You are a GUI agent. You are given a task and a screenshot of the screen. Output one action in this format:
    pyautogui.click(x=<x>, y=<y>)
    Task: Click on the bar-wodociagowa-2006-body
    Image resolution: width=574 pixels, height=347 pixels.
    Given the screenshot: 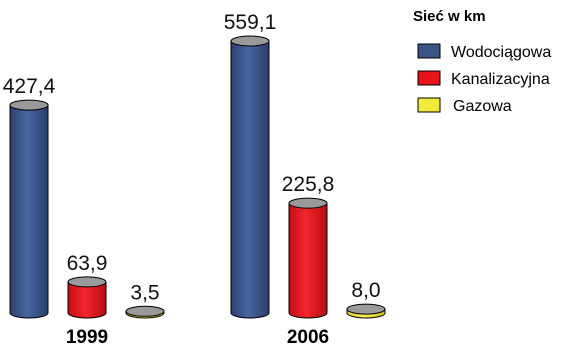 What is the action you would take?
    pyautogui.click(x=250, y=179)
    